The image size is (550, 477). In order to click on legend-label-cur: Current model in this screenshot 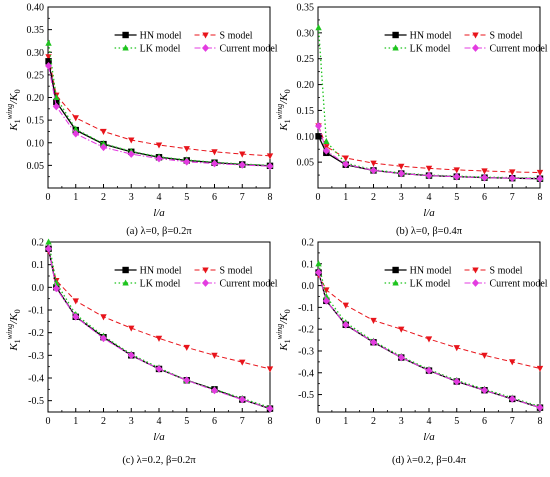, I will do `click(519, 49)`.